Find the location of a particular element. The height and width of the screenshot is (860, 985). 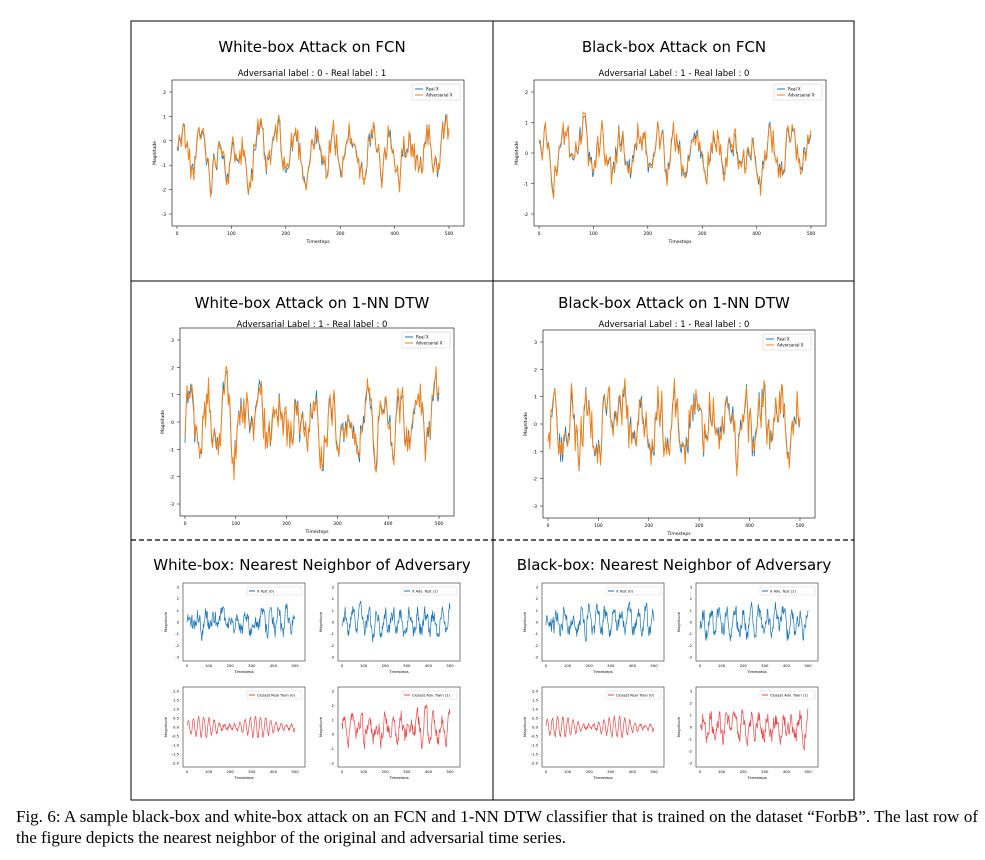

legend-box is located at coordinates (798, 92).